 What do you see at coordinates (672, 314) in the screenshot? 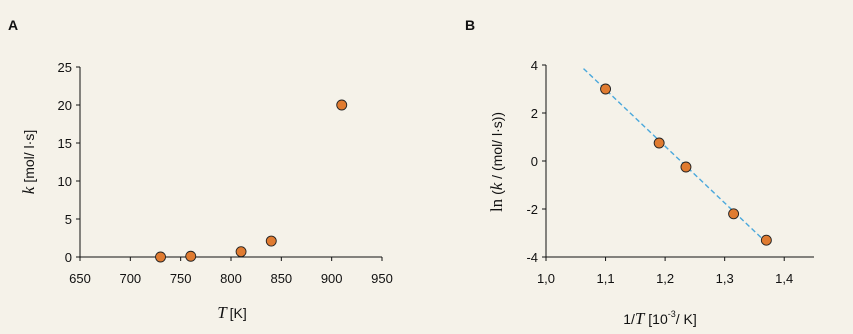
I see `panel-b-x-axis-exponent: -3` at bounding box center [672, 314].